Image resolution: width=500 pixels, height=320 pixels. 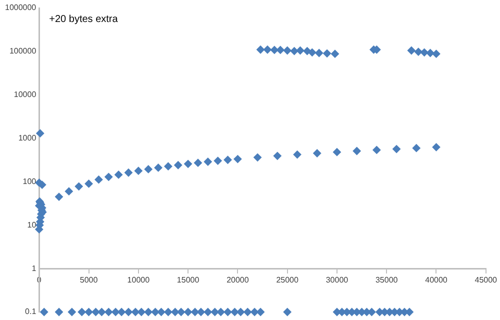 What do you see at coordinates (138, 280) in the screenshot?
I see `x-tick-label: 10000` at bounding box center [138, 280].